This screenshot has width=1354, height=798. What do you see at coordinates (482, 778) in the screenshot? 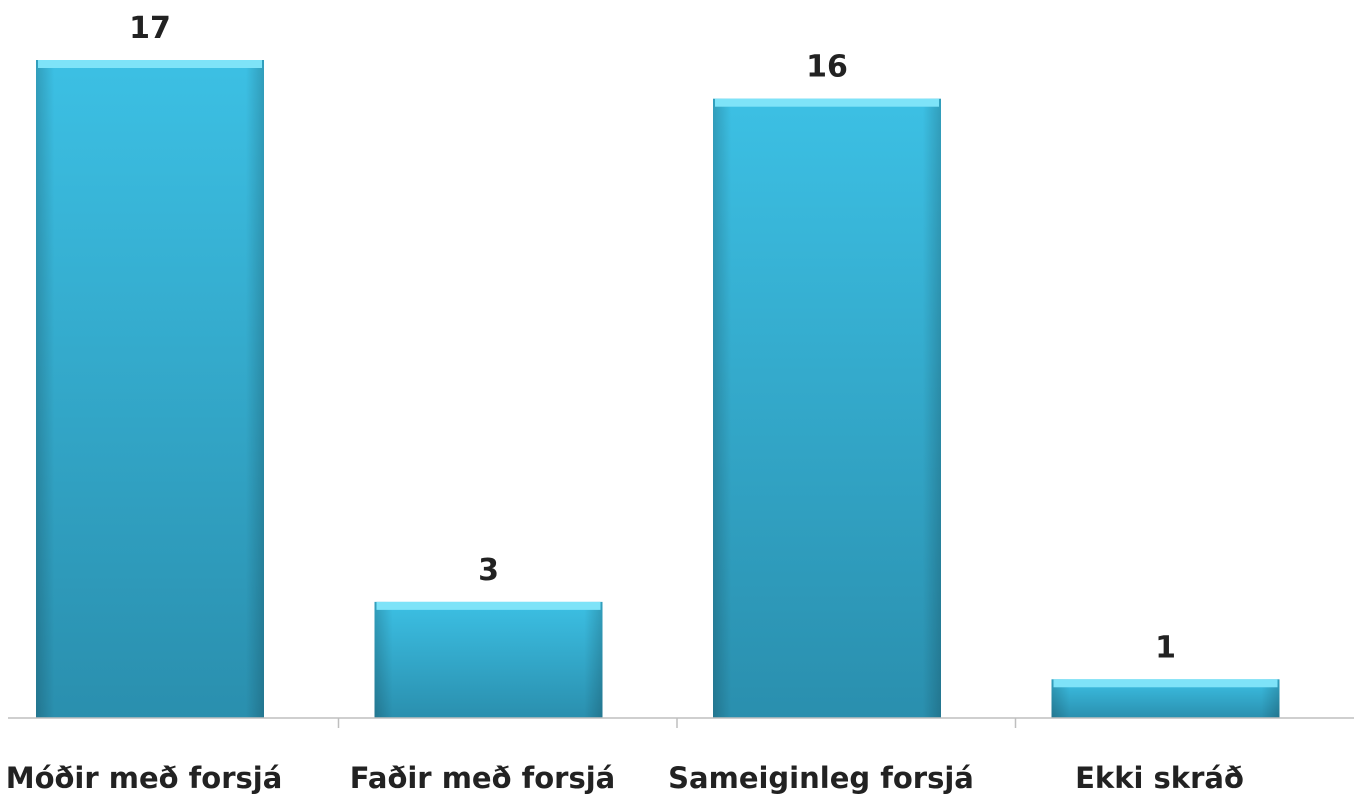
I see `category-label-fadir-med-forsja: Faðir með forsjá` at bounding box center [482, 778].